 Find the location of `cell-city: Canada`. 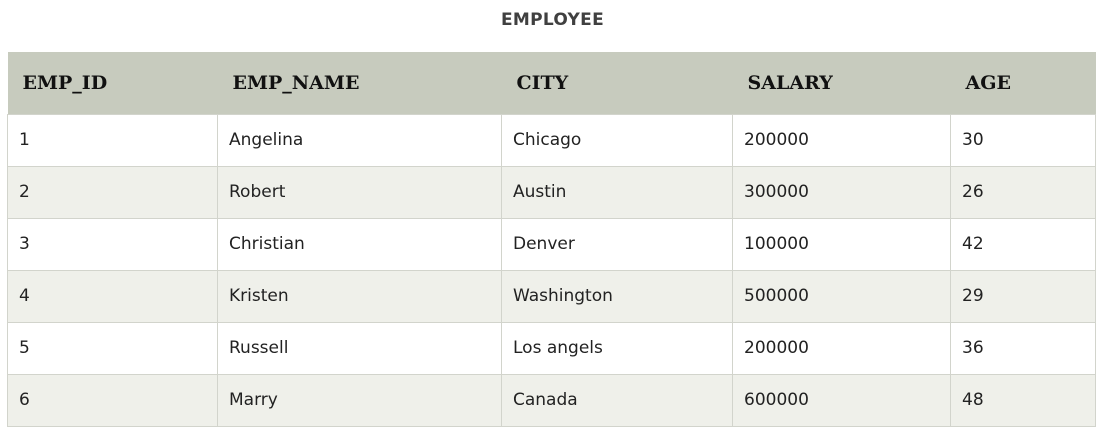

cell-city: Canada is located at coordinates (617, 400).